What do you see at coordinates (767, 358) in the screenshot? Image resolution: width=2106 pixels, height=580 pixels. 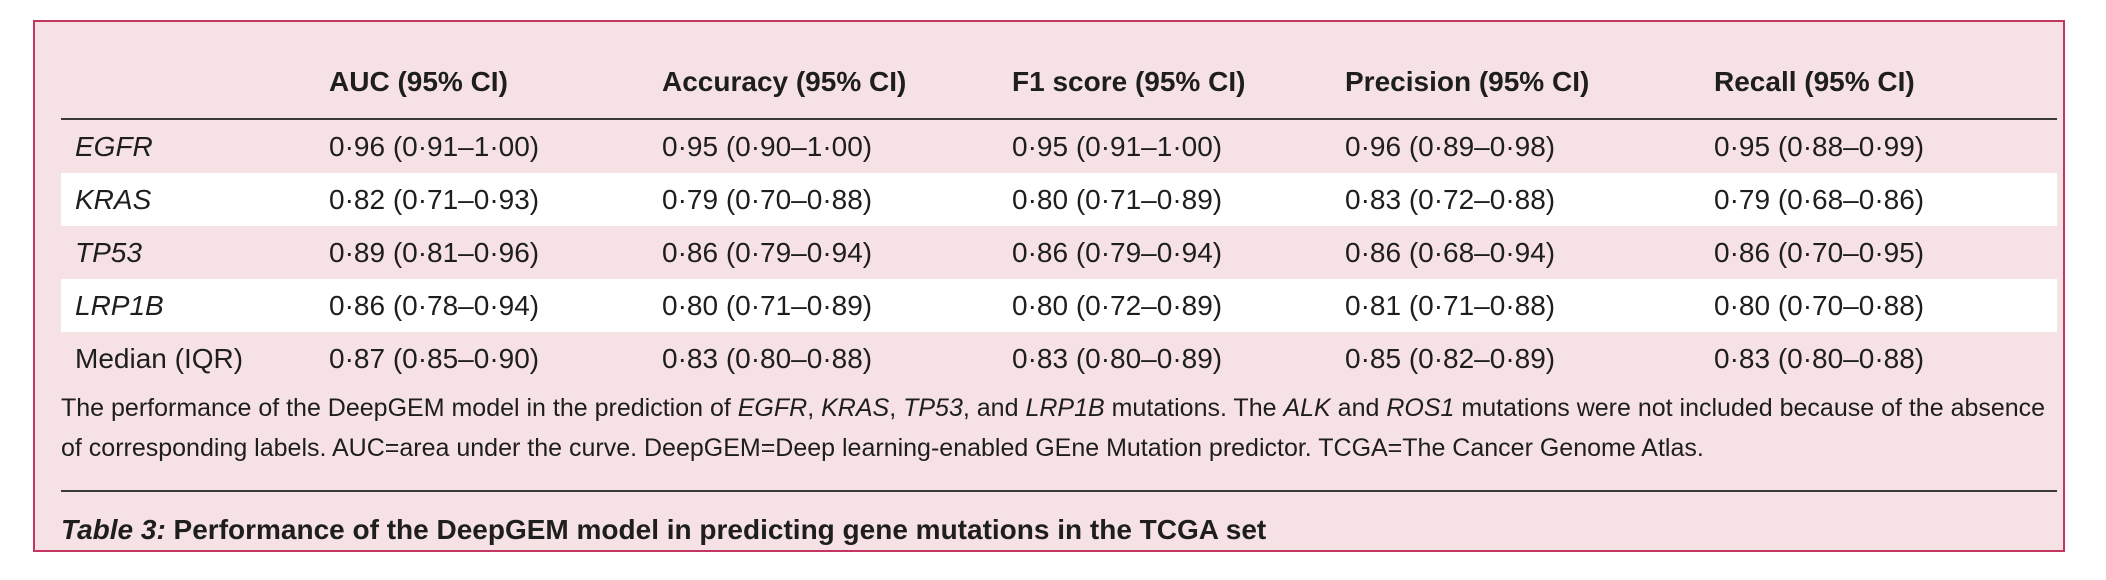 I see `cell-accuracy: 0·83 (0·80–0·88)` at bounding box center [767, 358].